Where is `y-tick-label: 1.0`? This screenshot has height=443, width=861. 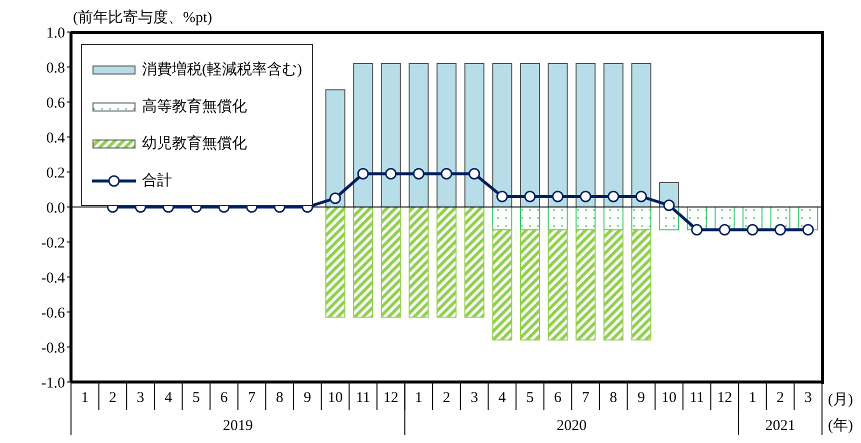 y-tick-label: 1.0 is located at coordinates (55, 33).